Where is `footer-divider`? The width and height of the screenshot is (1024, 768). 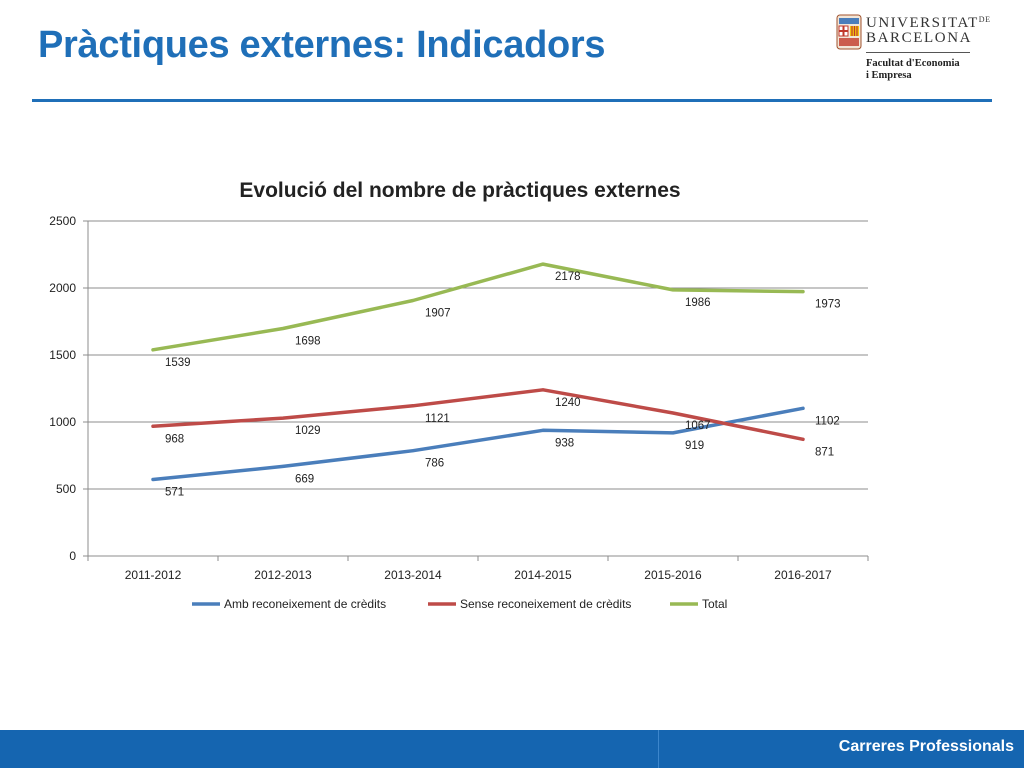 footer-divider is located at coordinates (658, 749).